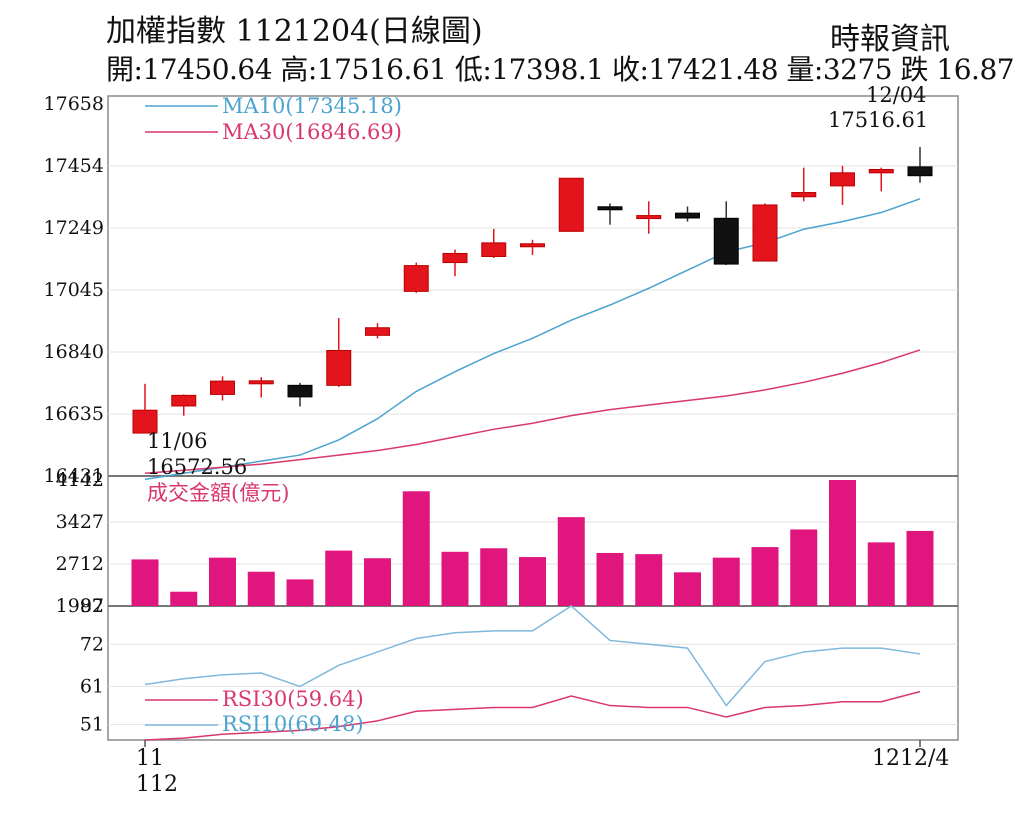  I want to click on x-label-month: 11, so click(150, 758).